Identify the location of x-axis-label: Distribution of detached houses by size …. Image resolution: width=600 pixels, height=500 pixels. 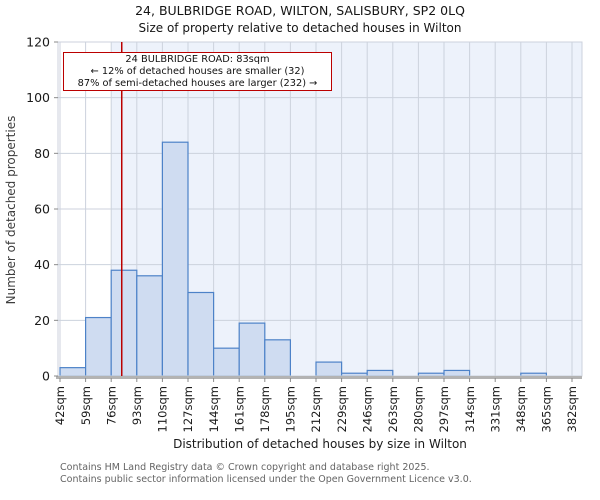
(320, 444).